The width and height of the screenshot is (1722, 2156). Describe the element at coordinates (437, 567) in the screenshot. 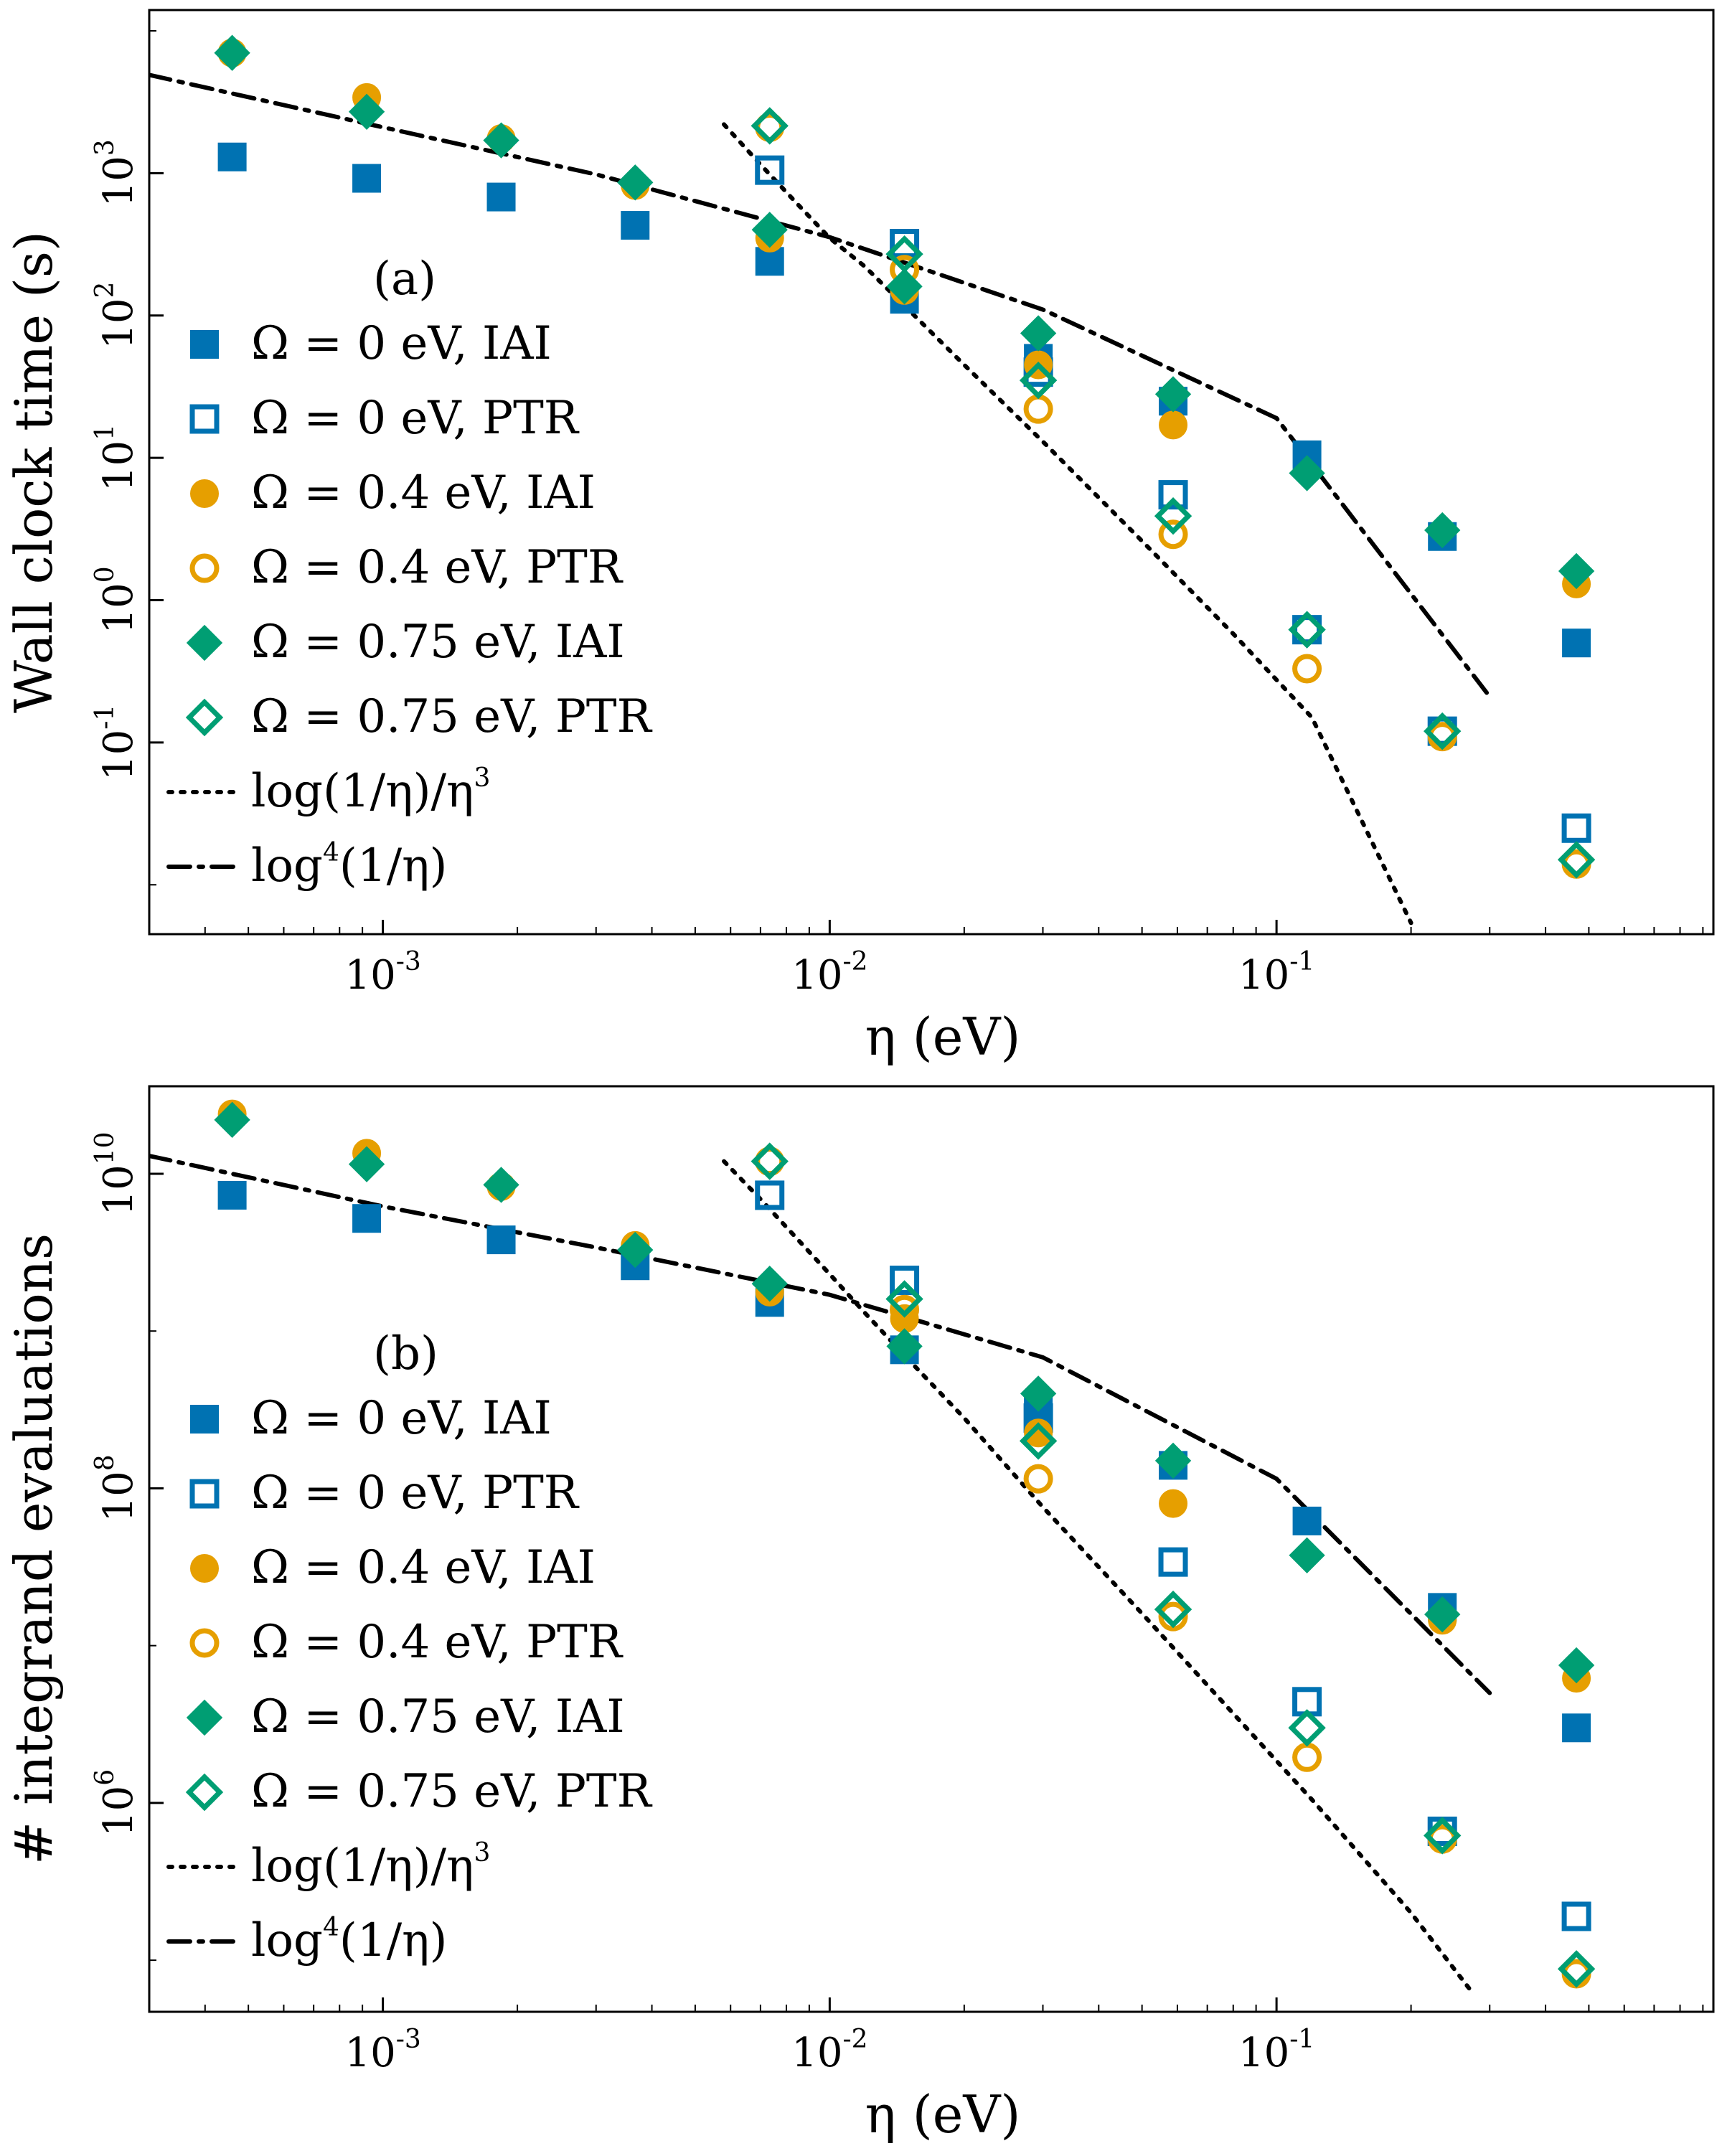

I see `legend-label: Ω = 0.4 eV, PTR` at that location.